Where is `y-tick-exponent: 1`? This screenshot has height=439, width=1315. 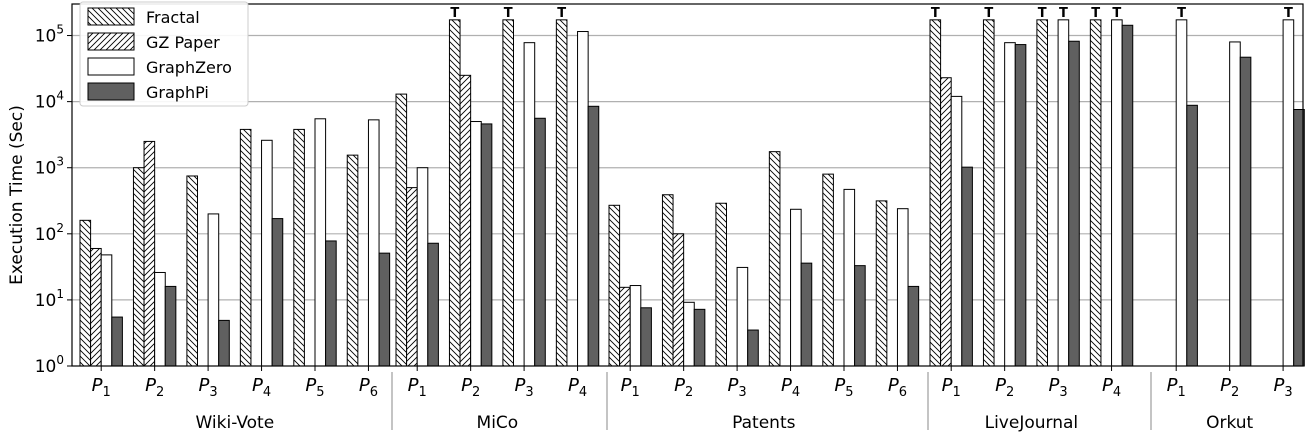 y-tick-exponent: 1 is located at coordinates (60, 294).